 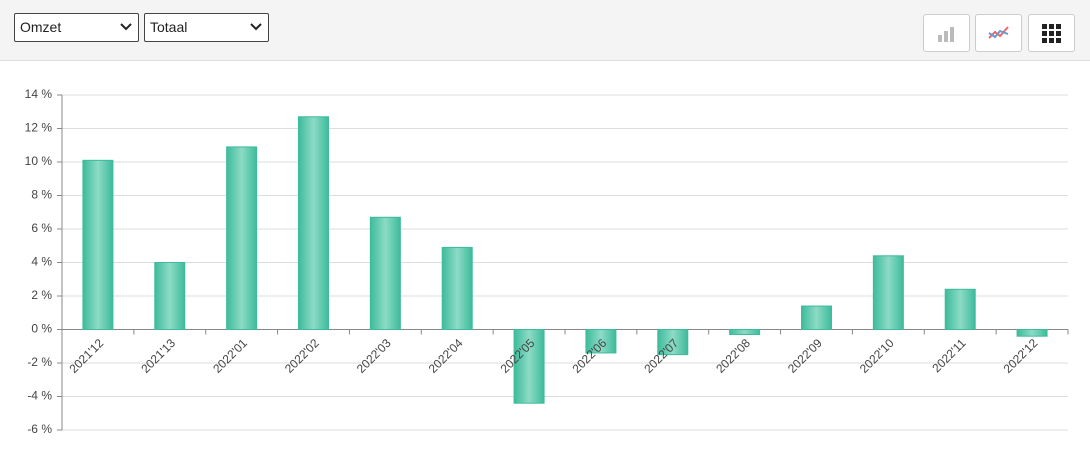 What do you see at coordinates (41, 262) in the screenshot?
I see `y-tick-label: 4 %` at bounding box center [41, 262].